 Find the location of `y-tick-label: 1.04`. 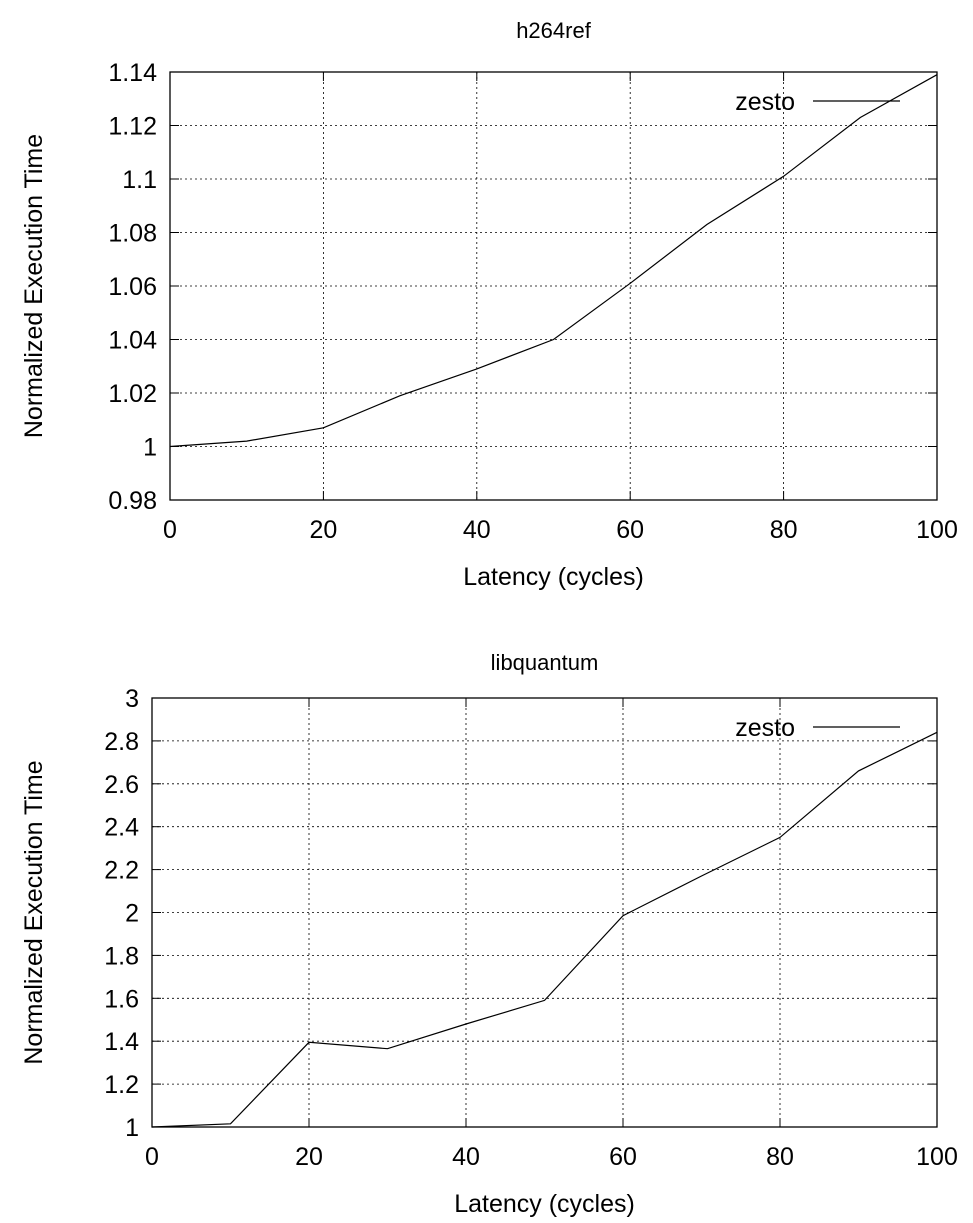

y-tick-label: 1.04 is located at coordinates (132, 341).